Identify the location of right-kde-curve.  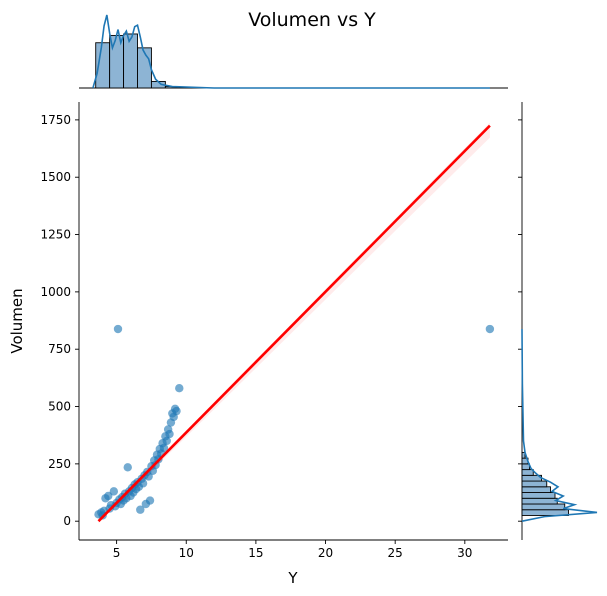
(559, 425).